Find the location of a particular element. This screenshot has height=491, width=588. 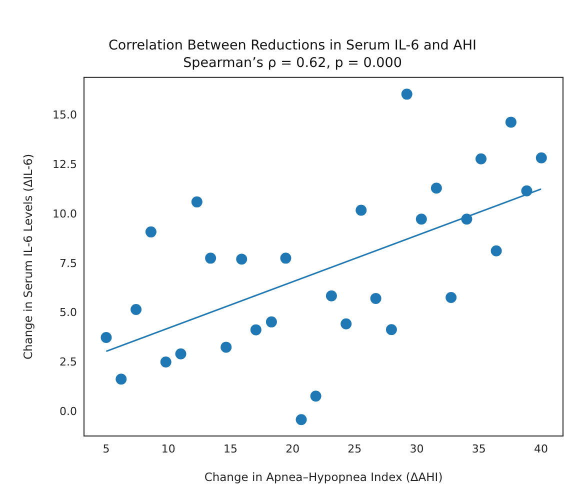

x-axis-title: Change in Apnea–Hypopnea Index (ΔAHI) is located at coordinates (323, 477).